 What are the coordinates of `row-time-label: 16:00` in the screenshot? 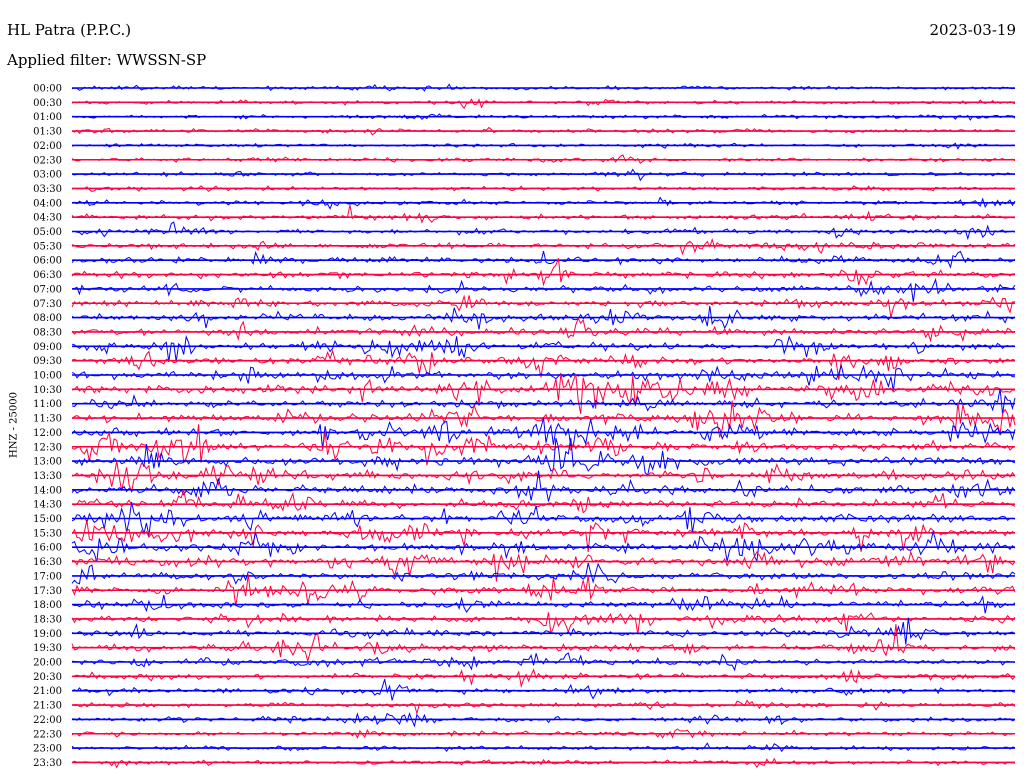 It's located at (47, 548).